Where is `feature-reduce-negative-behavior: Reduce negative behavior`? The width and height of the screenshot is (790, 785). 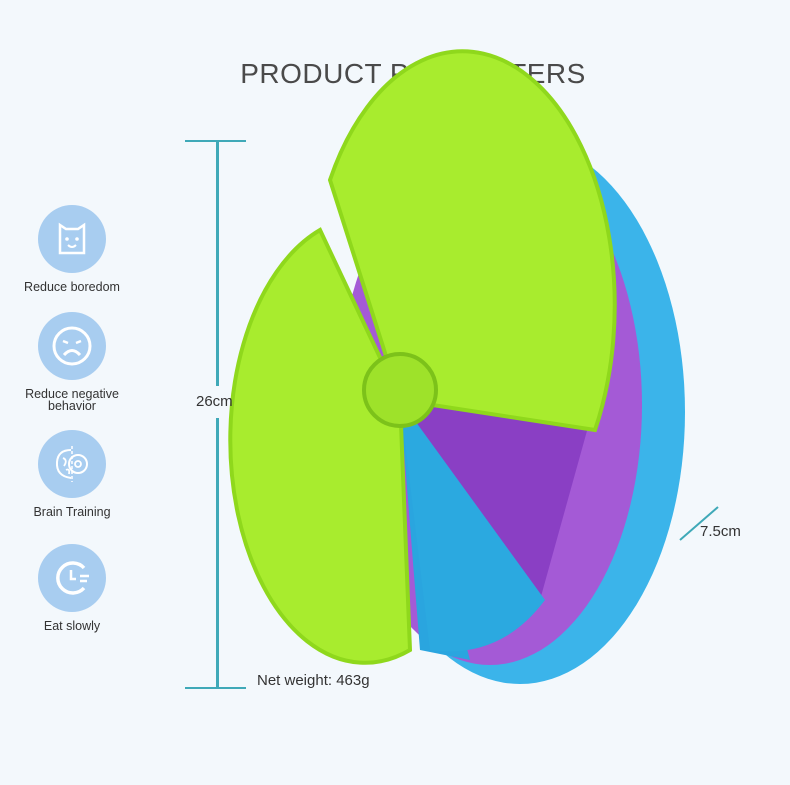
feature-reduce-negative-behavior: Reduce negative behavior is located at coordinates (72, 362).